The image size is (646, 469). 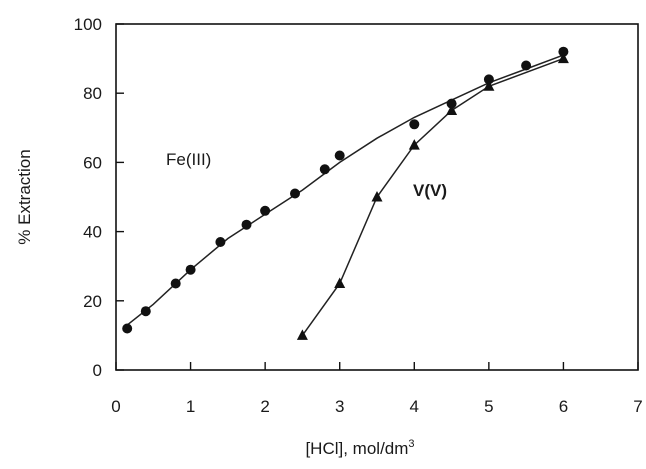 What do you see at coordinates (377, 389) in the screenshot?
I see `x-axis-ticks: 0 1 2 3 4 5 6 7` at bounding box center [377, 389].